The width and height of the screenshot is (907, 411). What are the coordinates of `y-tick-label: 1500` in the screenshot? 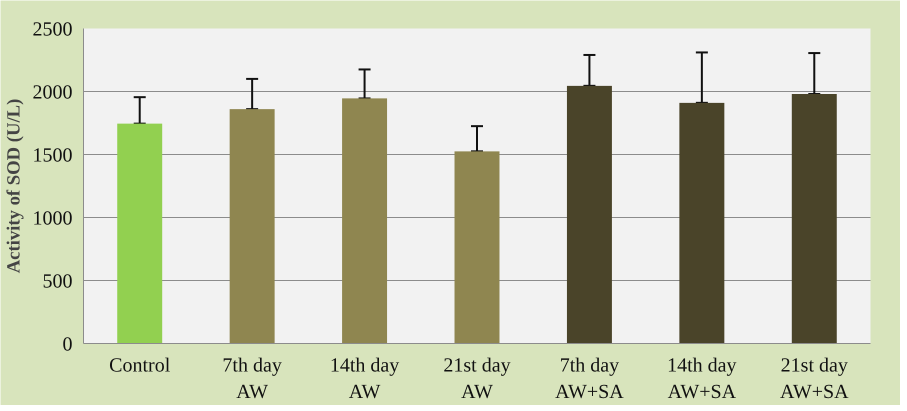 It's located at (52, 155).